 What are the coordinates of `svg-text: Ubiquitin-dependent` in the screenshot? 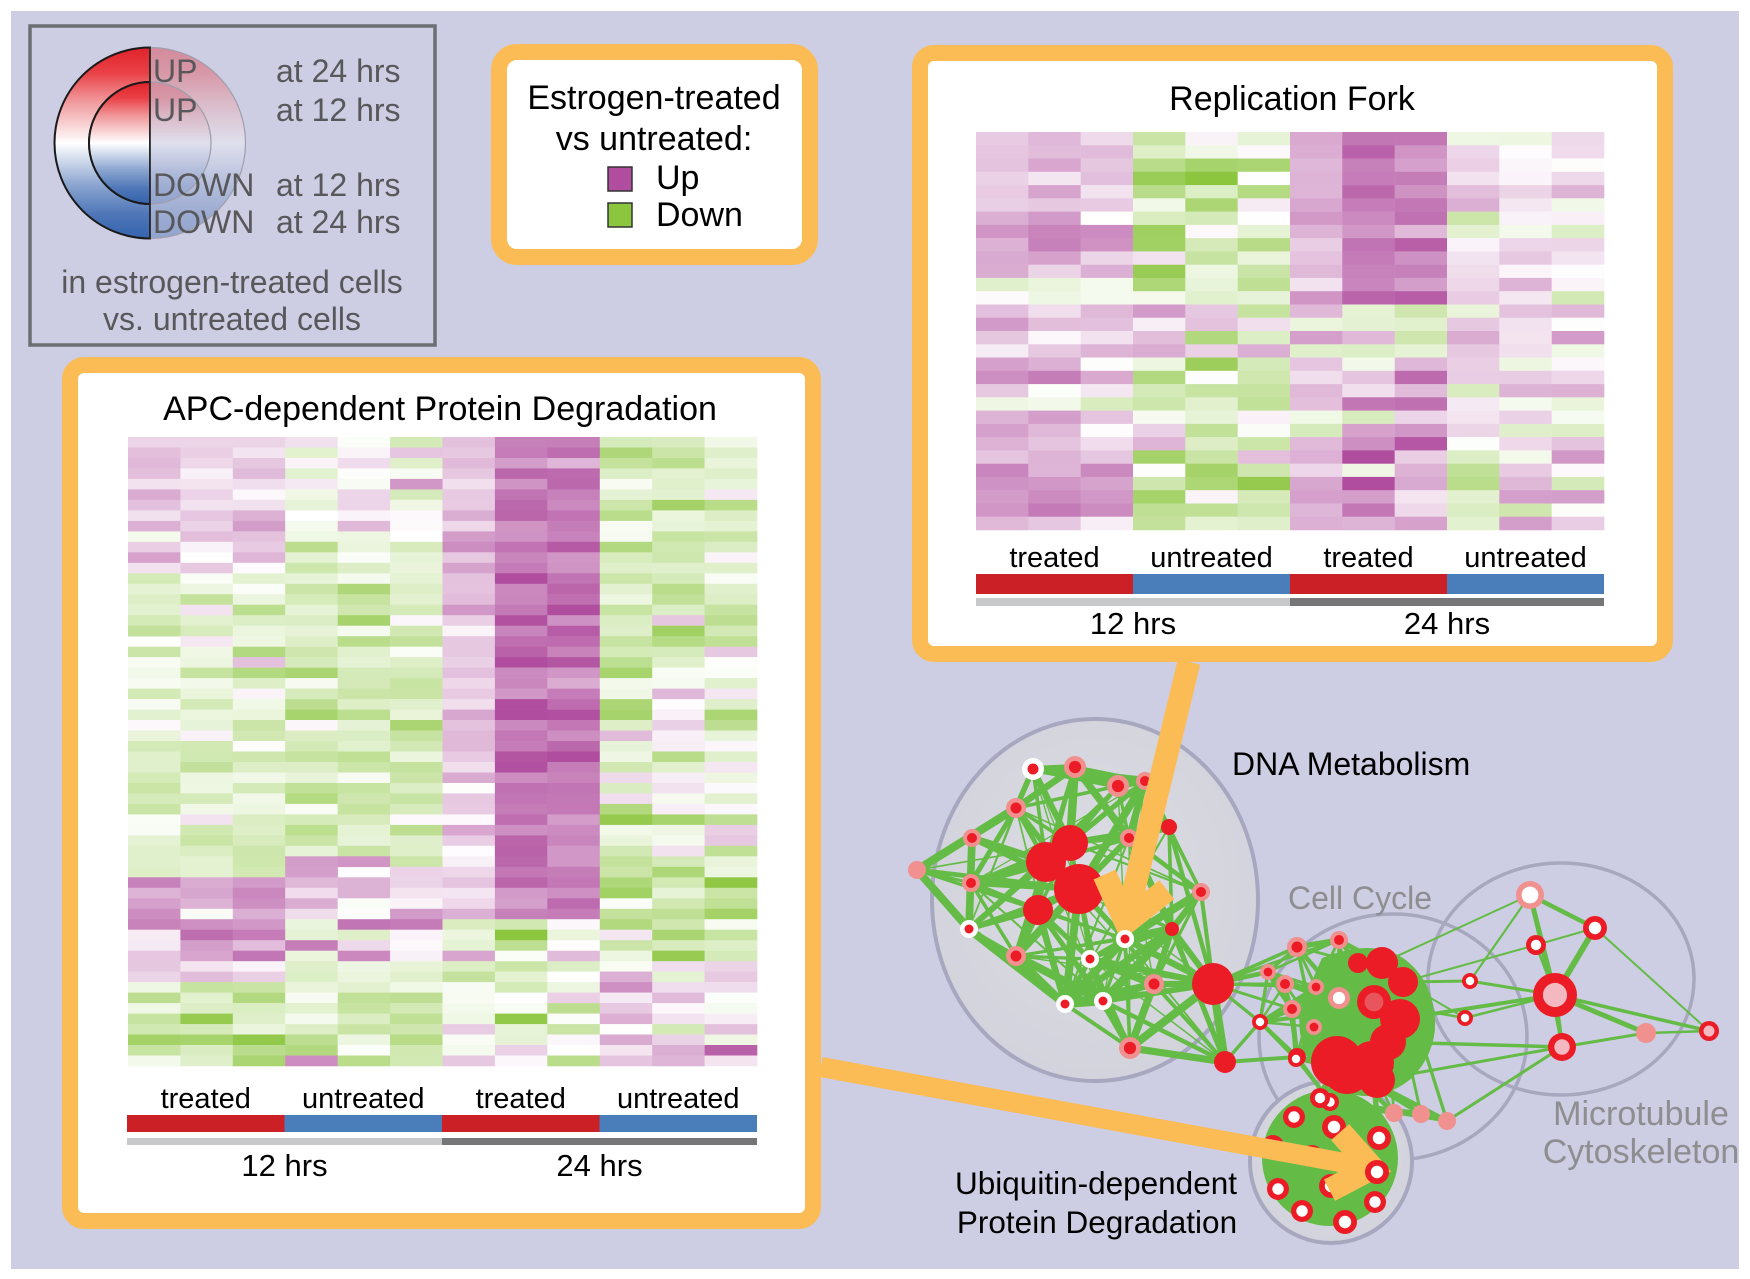 It's located at (1096, 1183).